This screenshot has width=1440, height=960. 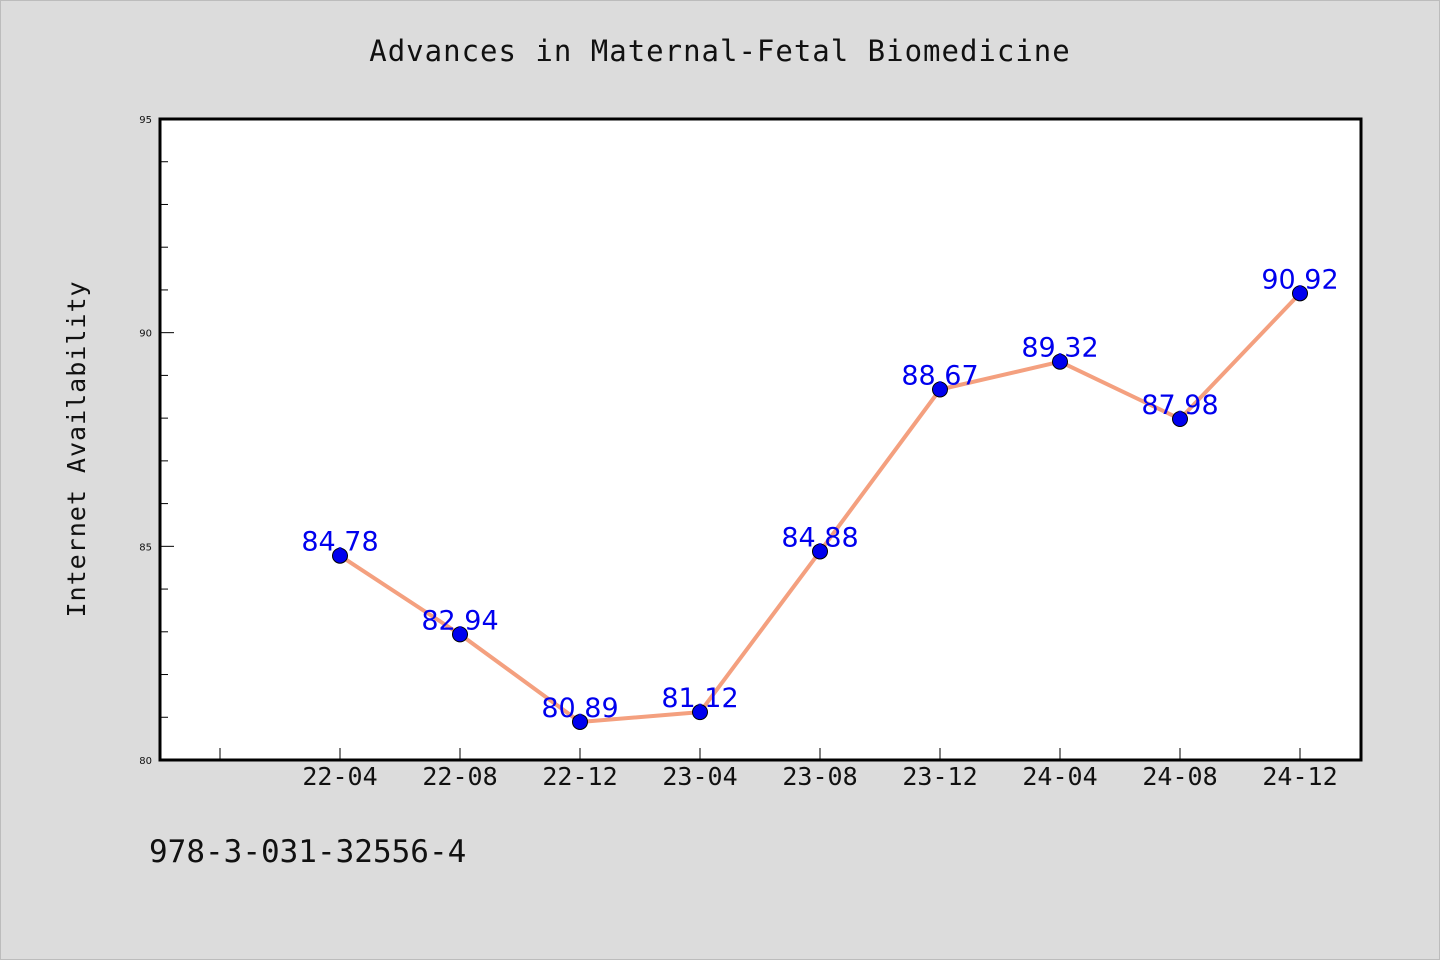 What do you see at coordinates (145, 761) in the screenshot?
I see `y-tick-label: 80` at bounding box center [145, 761].